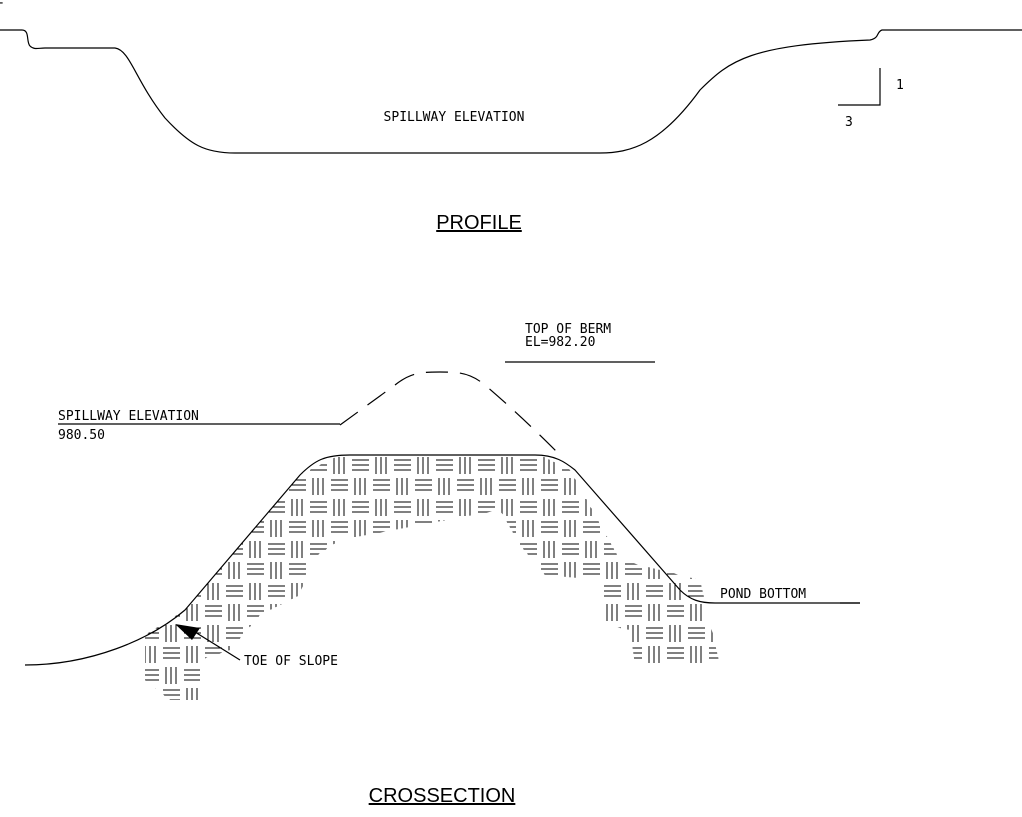  I want to click on corner-mark: F, so click(2, 6).